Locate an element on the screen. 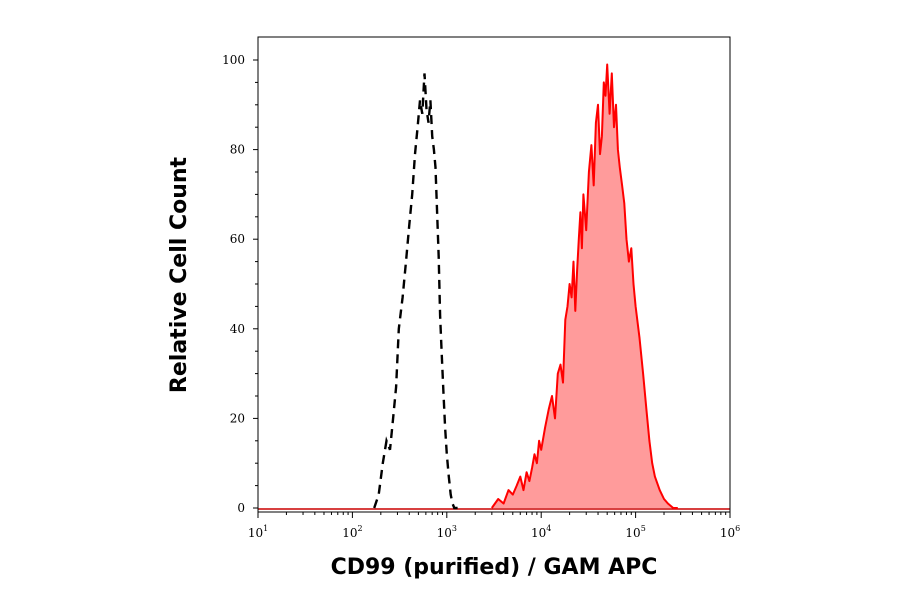 This screenshot has width=900, height=594. x-tick-label: 10⁴ is located at coordinates (541, 532).